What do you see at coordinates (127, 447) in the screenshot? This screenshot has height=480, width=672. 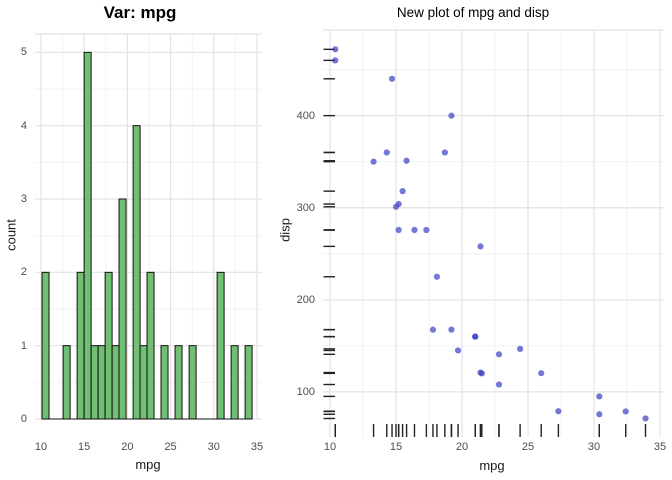 I see `histogram-x-tick-label: 20` at bounding box center [127, 447].